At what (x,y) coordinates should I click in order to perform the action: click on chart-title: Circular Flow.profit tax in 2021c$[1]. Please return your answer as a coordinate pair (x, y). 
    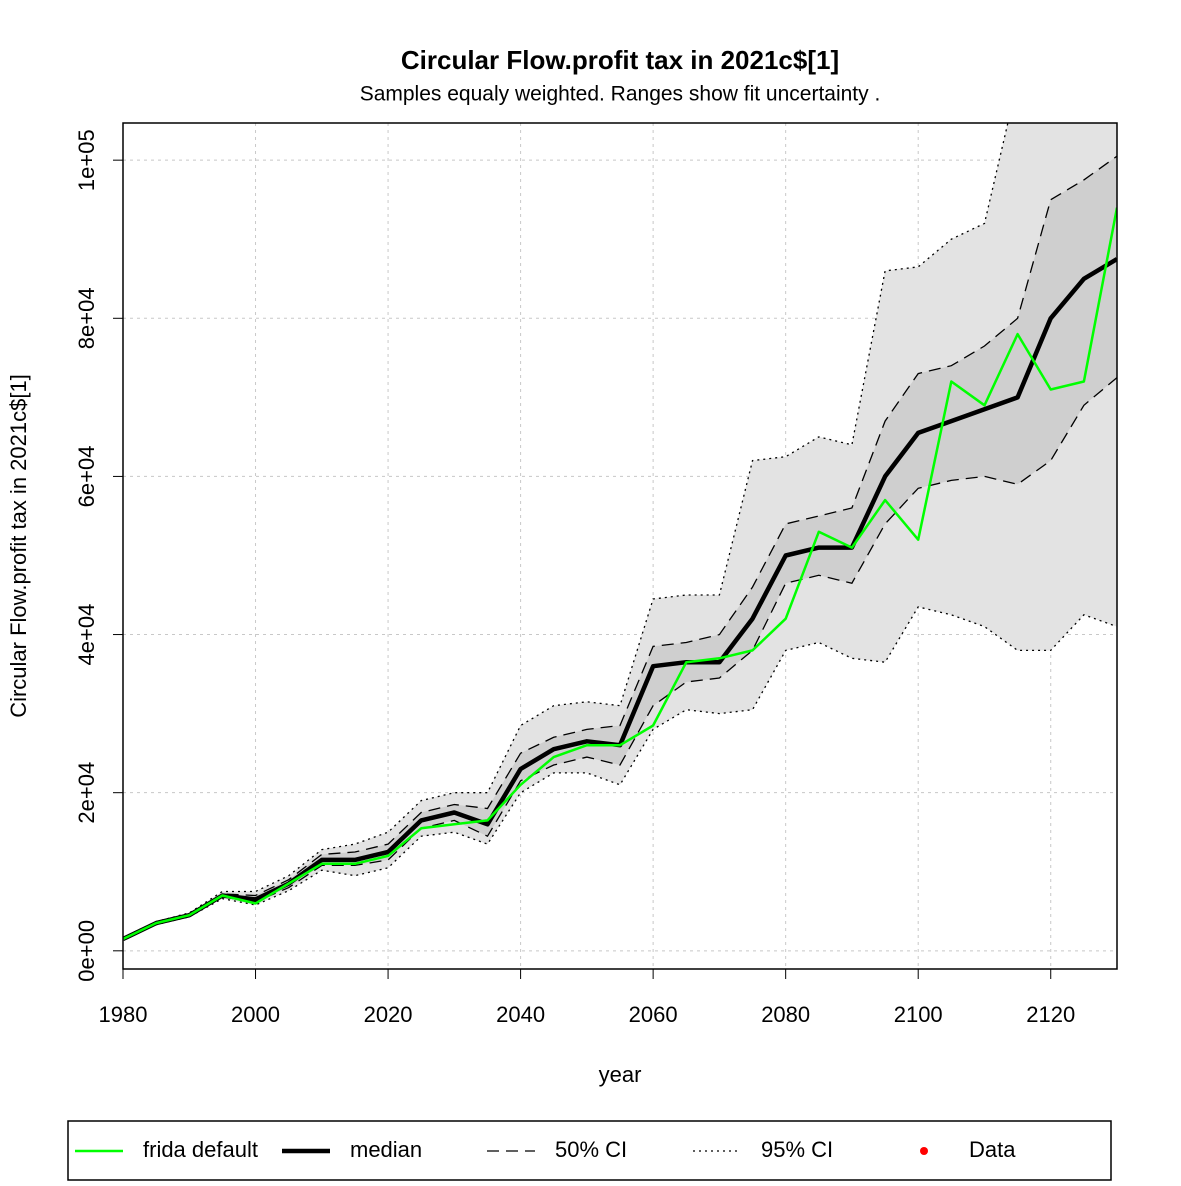
    Looking at the image, I should click on (620, 60).